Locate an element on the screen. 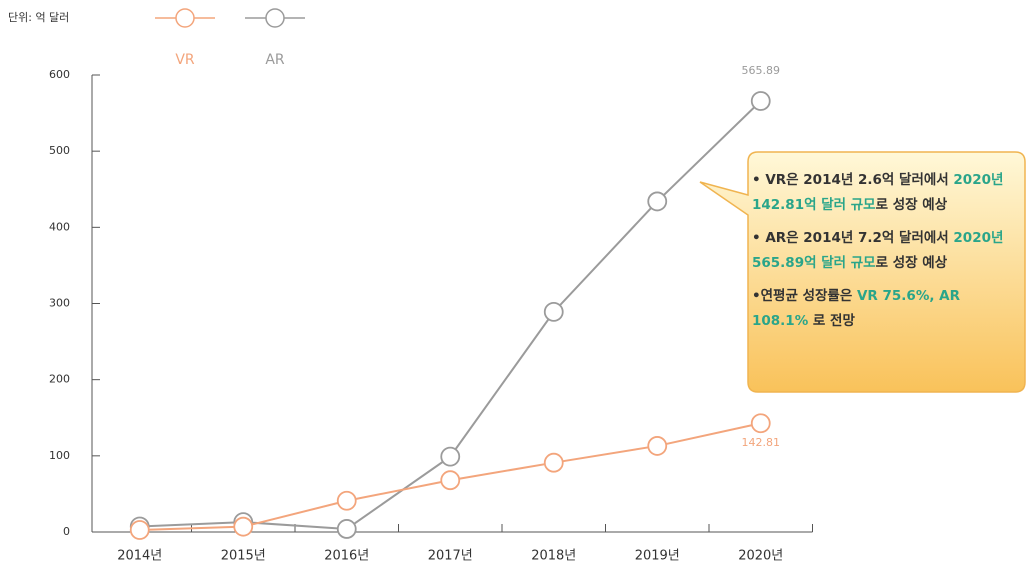 Image resolution: width=1029 pixels, height=568 pixels. callout-text: • VR은 2014년 2.6억 달러에서 is located at coordinates (853, 180).